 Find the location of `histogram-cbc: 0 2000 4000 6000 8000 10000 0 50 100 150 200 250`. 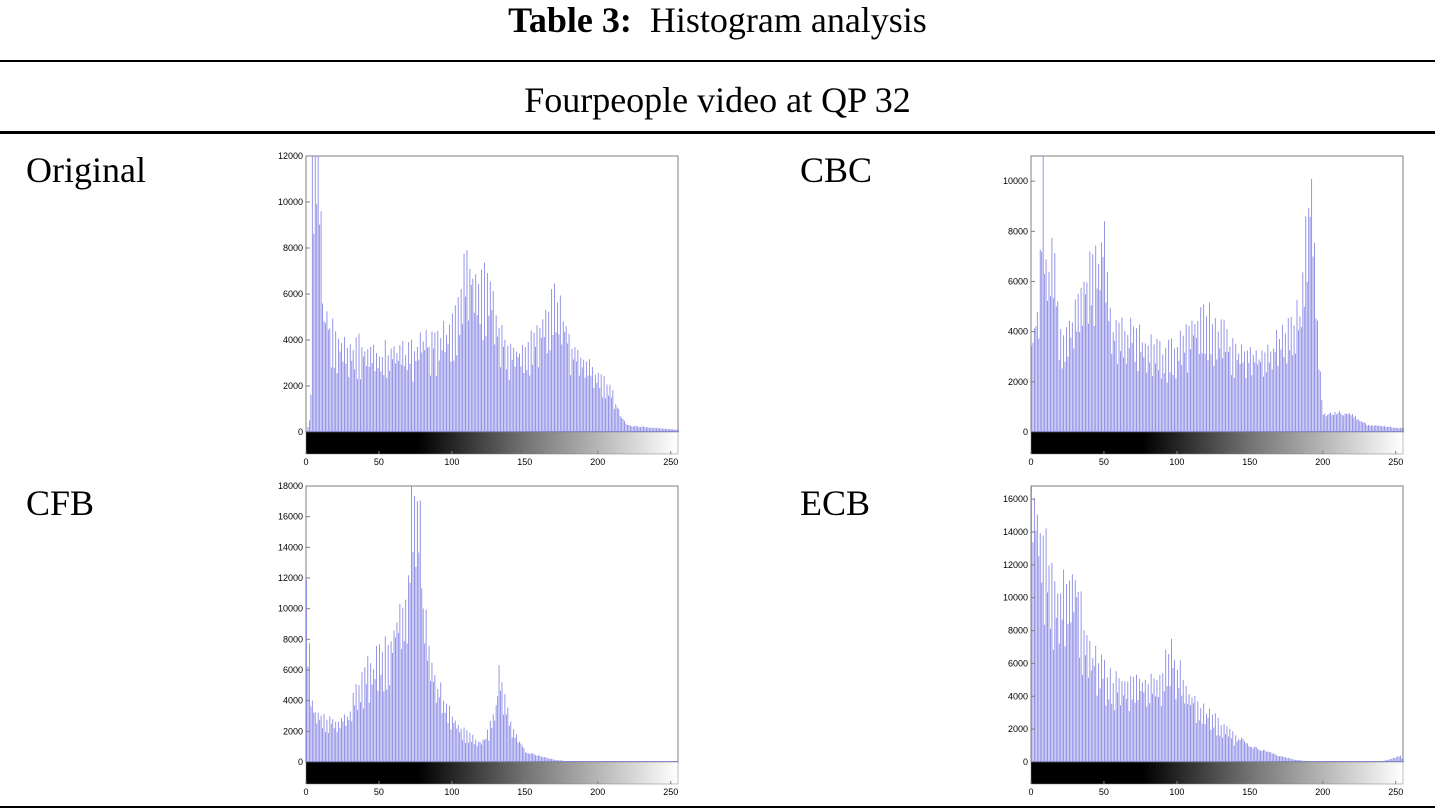

histogram-cbc: 0 2000 4000 6000 8000 10000 0 50 100 150 200 250 is located at coordinates (1200, 311).